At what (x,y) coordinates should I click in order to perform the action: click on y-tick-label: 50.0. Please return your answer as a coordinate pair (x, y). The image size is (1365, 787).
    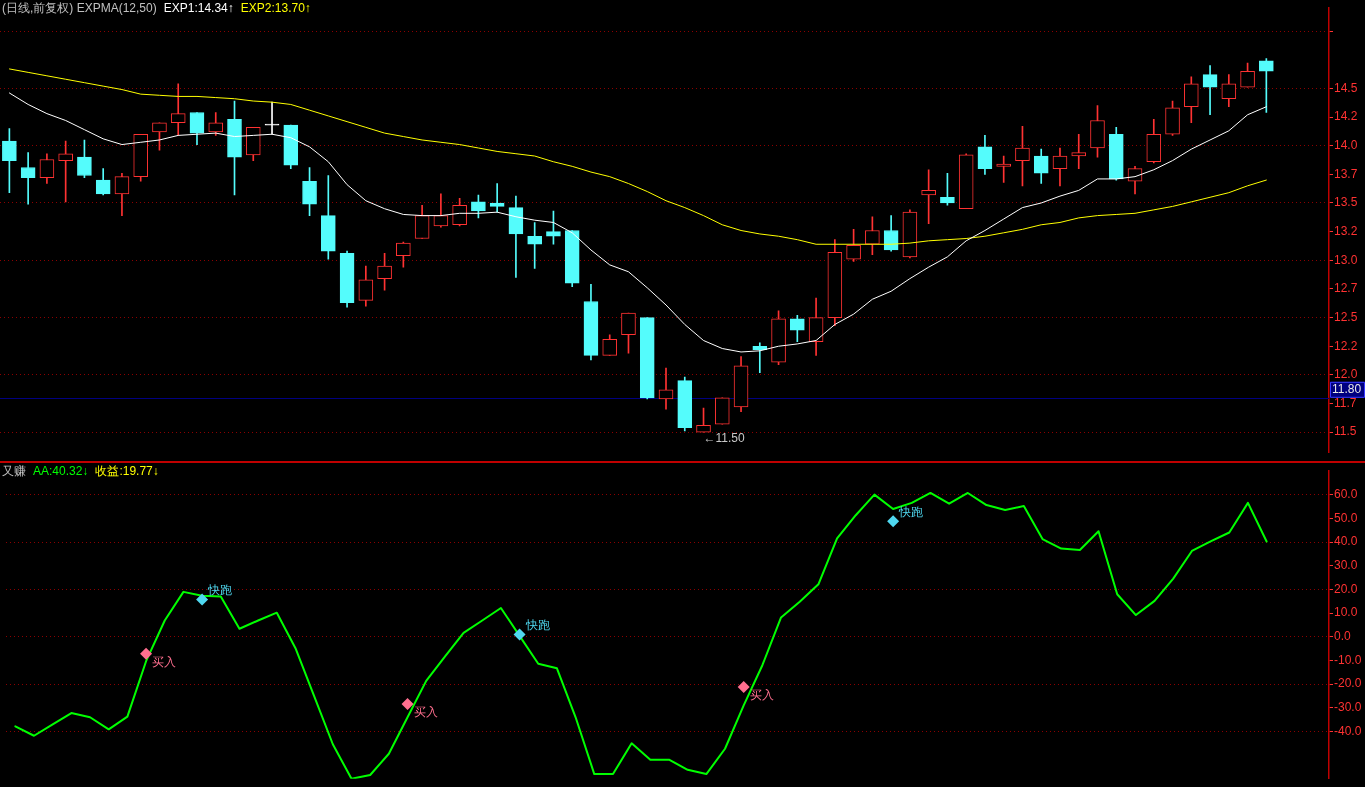
    Looking at the image, I should click on (1346, 517).